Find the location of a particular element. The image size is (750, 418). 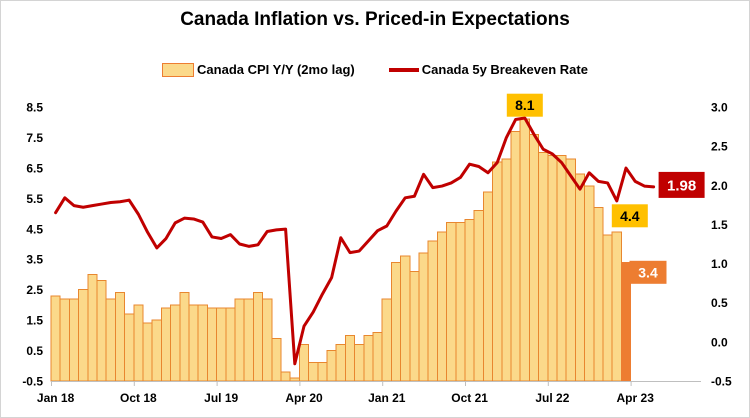

legend-item-cpi: Canada CPI Y/Y (2mo lag) is located at coordinates (258, 69).